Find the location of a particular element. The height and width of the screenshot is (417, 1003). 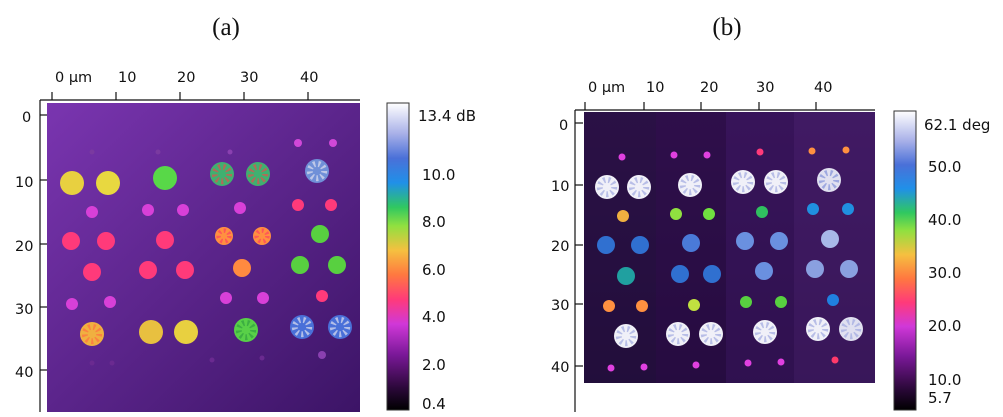

panel-b-colorbar: 62.1 deg 50.0 40.0 30.0 20.0 10.0 5.7 is located at coordinates (941, 260).